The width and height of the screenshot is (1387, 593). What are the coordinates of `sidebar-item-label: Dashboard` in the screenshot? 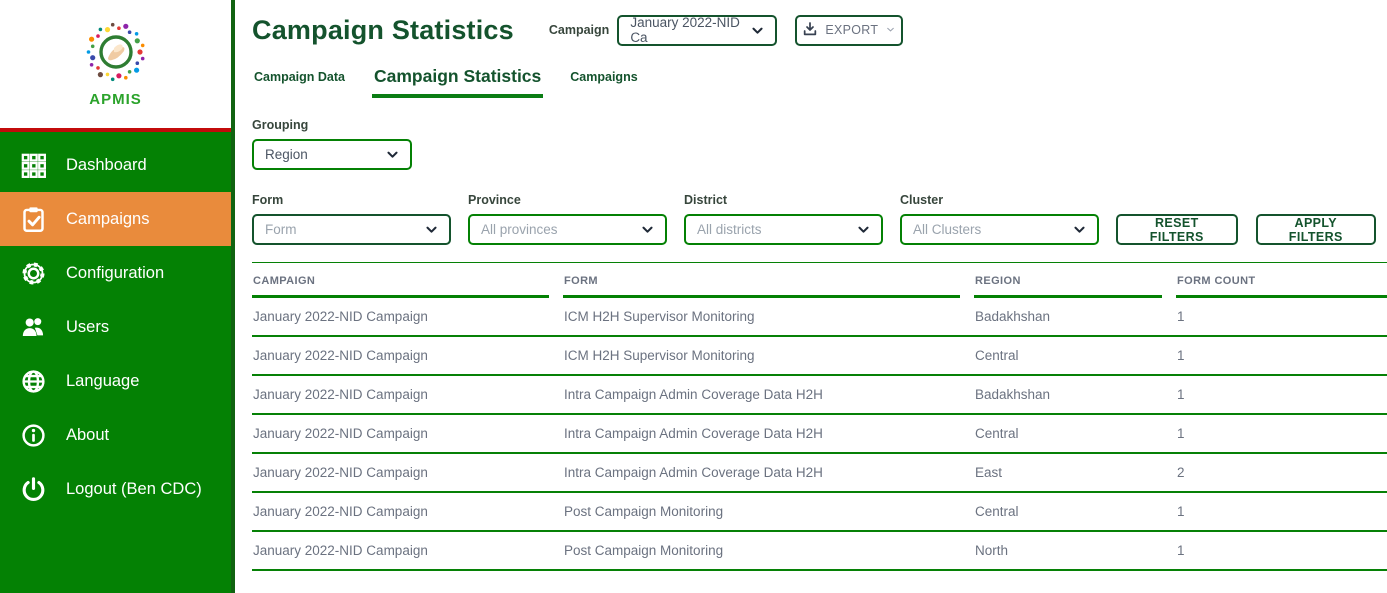 It's located at (106, 164).